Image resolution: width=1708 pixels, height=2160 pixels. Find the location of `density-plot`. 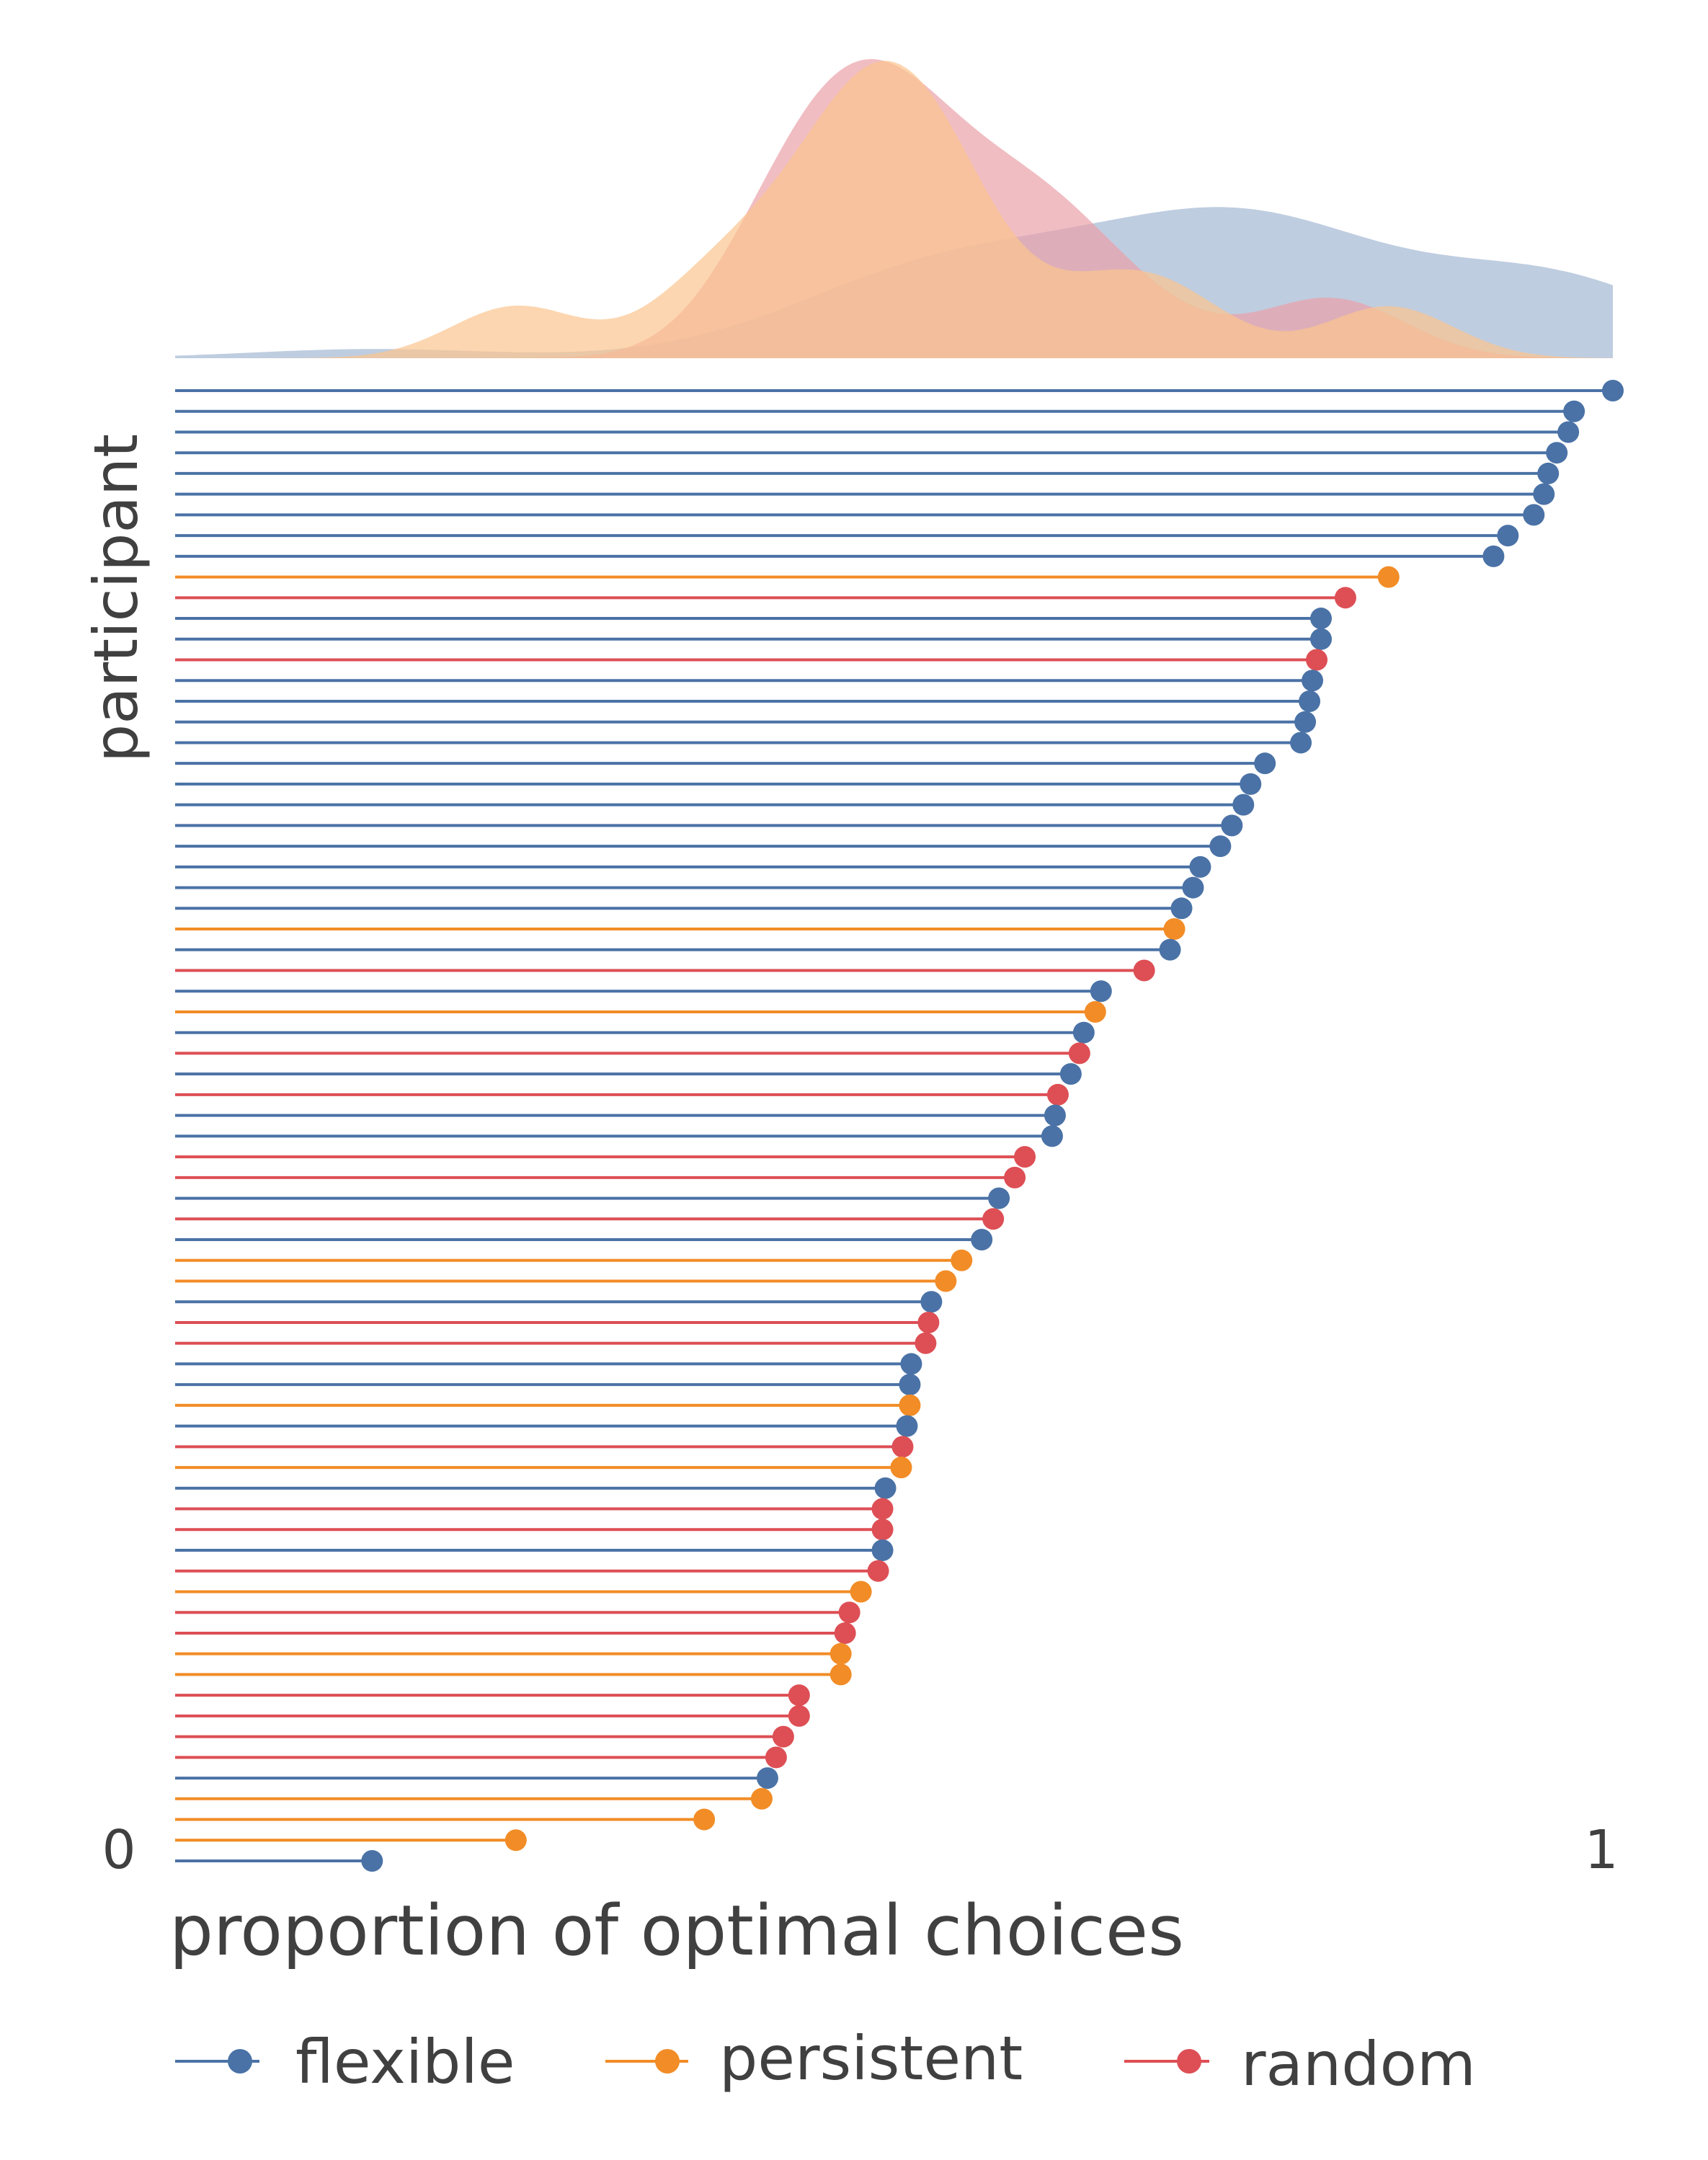

density-plot is located at coordinates (894, 208).